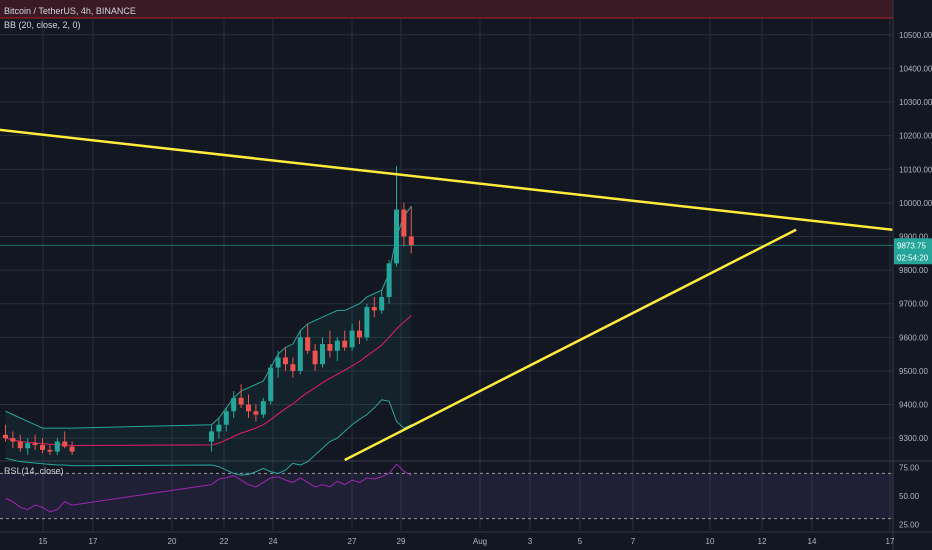  Describe the element at coordinates (915, 203) in the screenshot. I see `y-tick-label: 10000.00` at that location.